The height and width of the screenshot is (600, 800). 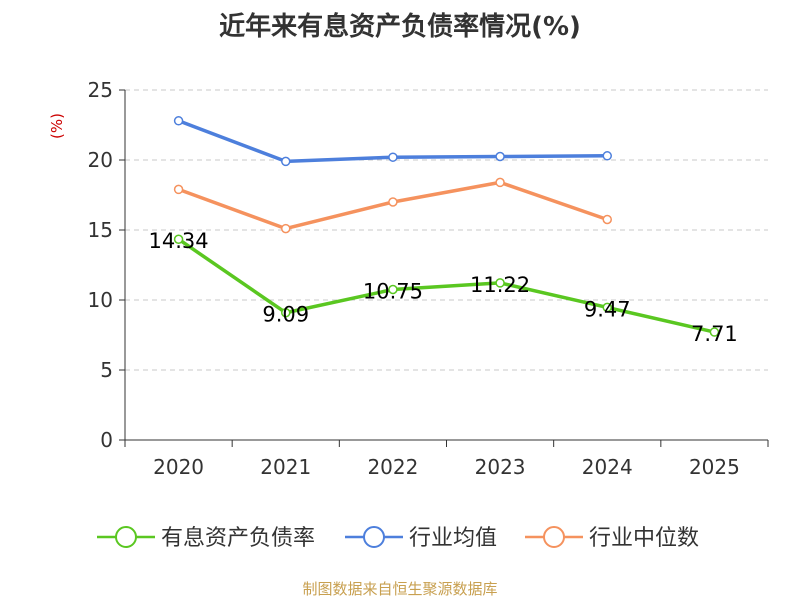 What do you see at coordinates (100, 230) in the screenshot?
I see `y-tick-label: 15` at bounding box center [100, 230].